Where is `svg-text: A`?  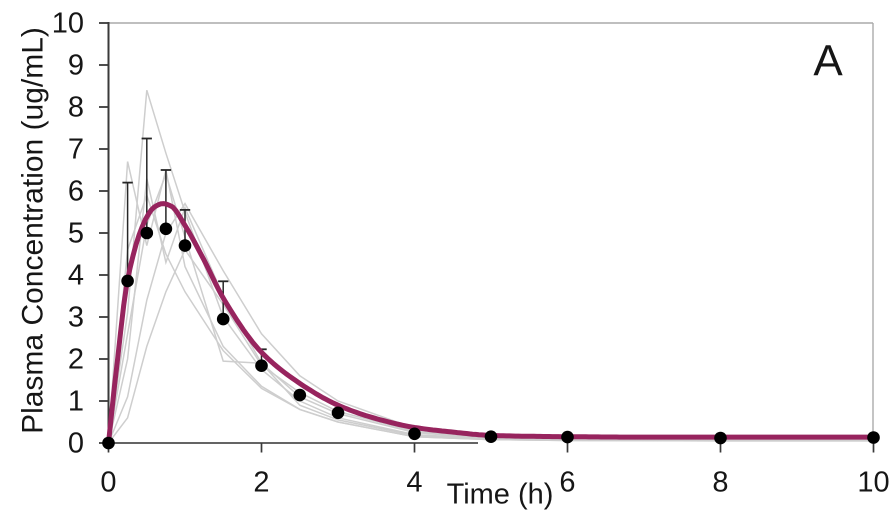
svg-text: A is located at coordinates (828, 60).